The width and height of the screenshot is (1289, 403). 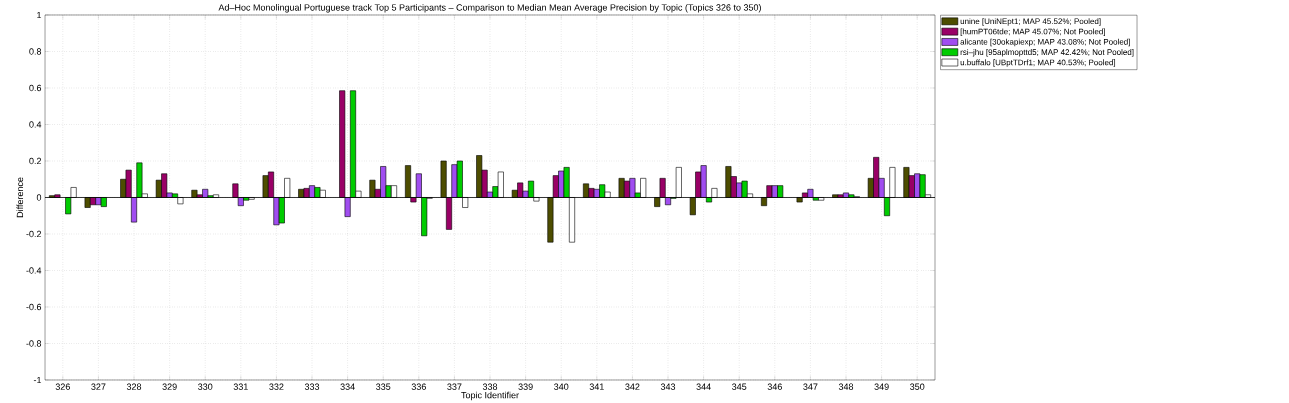 I want to click on x-tick-label: 328, so click(x=134, y=386).